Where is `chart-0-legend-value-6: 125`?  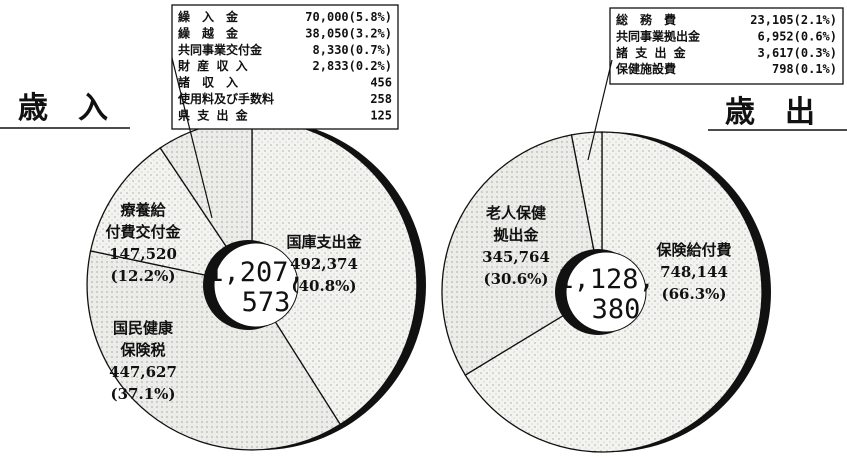
chart-0-legend-value-6: 125 is located at coordinates (381, 115).